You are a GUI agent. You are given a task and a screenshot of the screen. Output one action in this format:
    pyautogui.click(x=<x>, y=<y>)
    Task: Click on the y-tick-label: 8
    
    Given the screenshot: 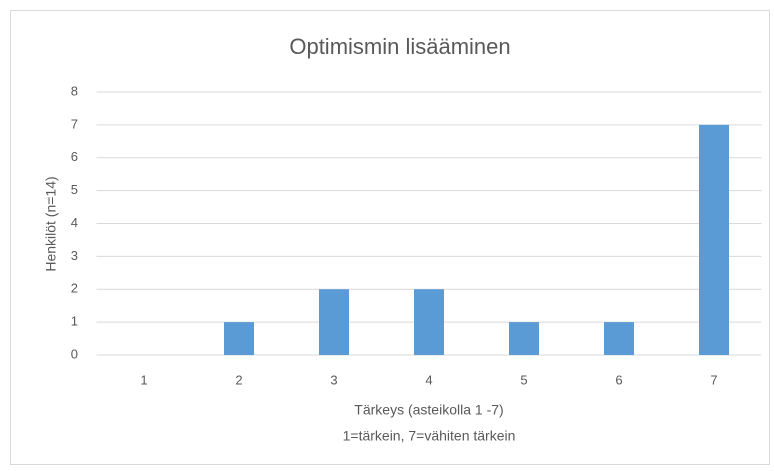 What is the action you would take?
    pyautogui.click(x=74, y=90)
    